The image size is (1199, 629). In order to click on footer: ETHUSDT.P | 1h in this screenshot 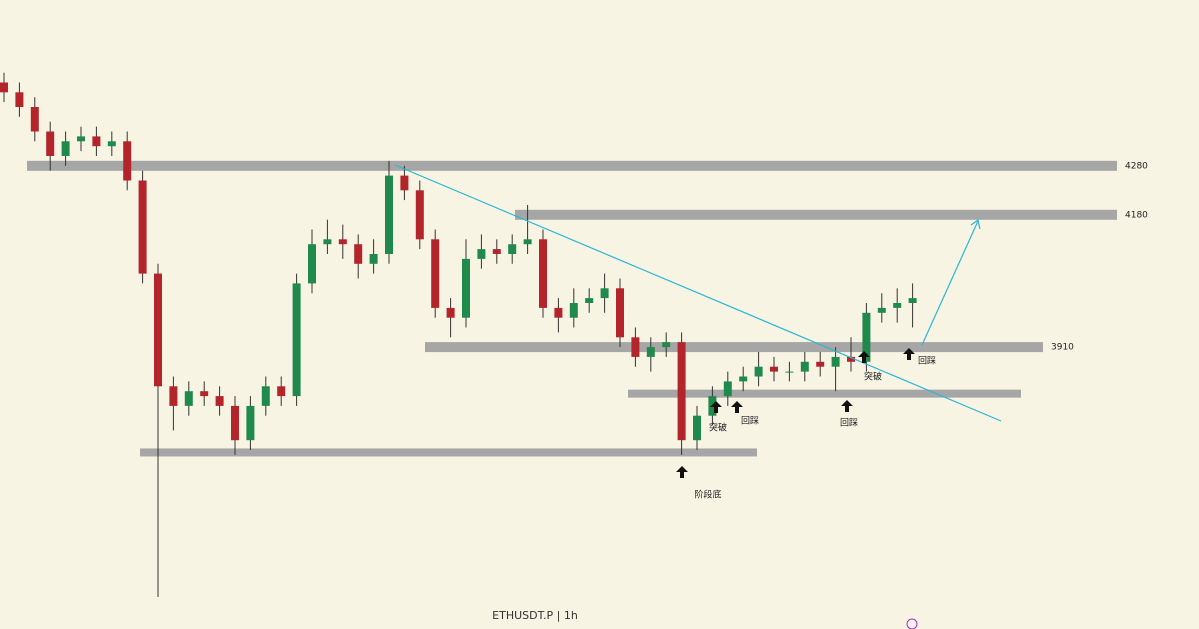, I will do `click(535, 615)`.